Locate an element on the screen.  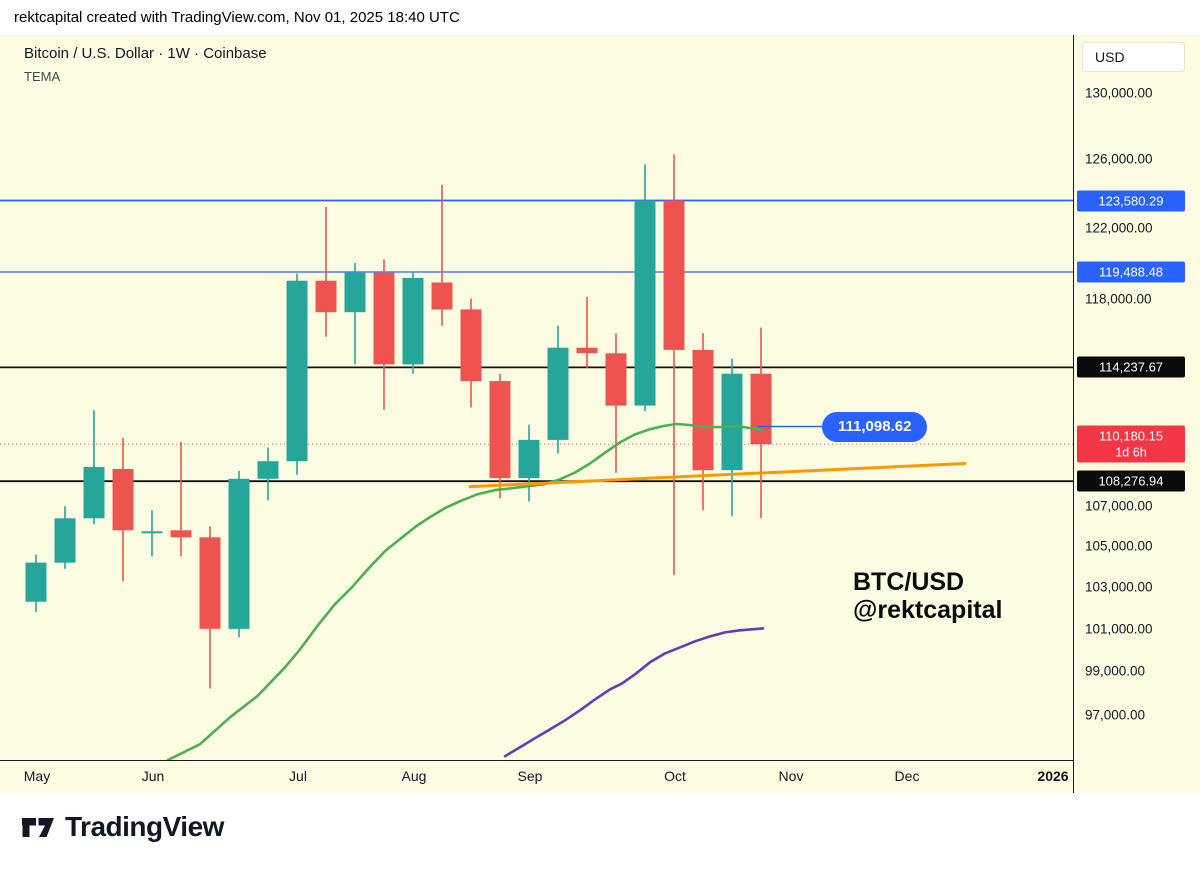
symbol-title: Bitcoin / U.S. Dollar · 1W · Coinbase is located at coordinates (145, 53).